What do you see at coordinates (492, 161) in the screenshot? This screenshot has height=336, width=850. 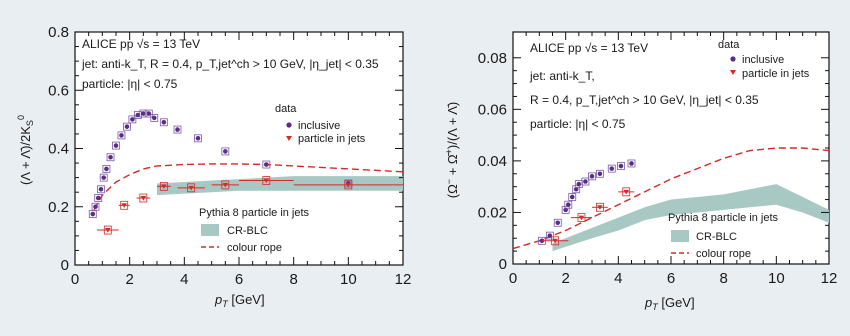 I see `right-y-tick-label: 0.04` at bounding box center [492, 161].